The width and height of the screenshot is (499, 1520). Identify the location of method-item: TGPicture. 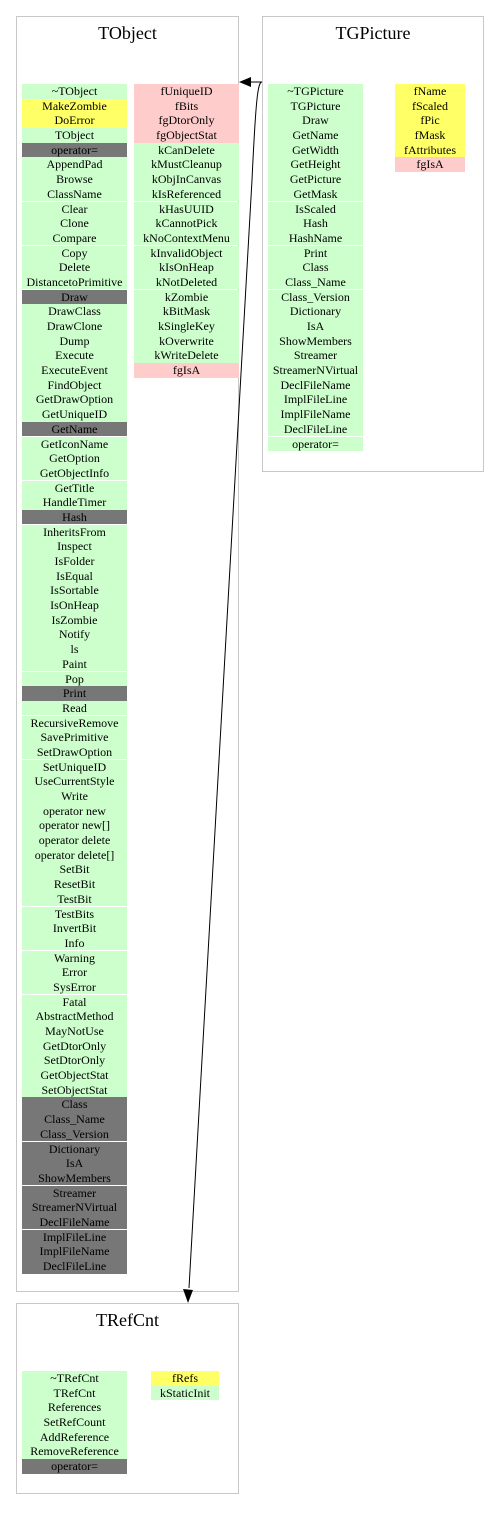
(315, 106).